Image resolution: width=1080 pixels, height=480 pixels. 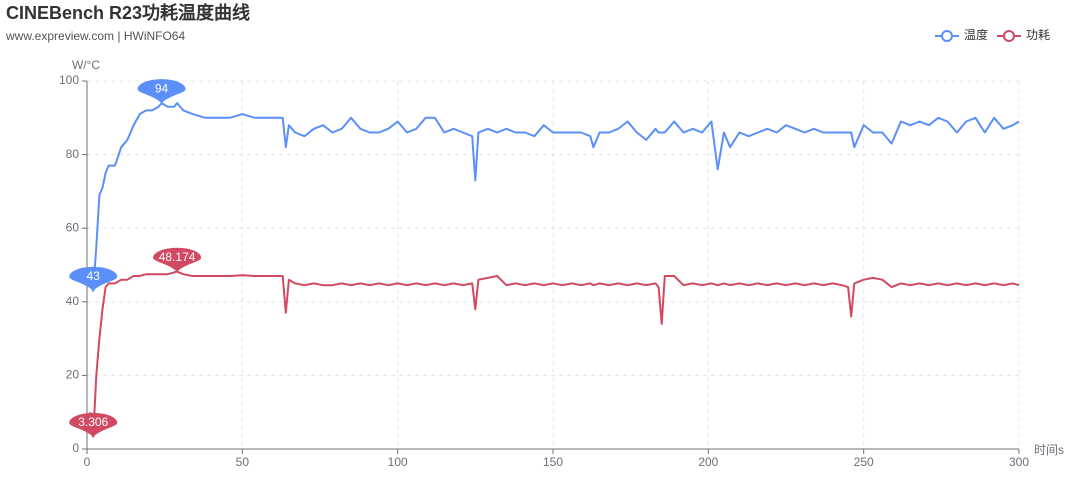 What do you see at coordinates (73, 301) in the screenshot?
I see `y-tick-label: 40` at bounding box center [73, 301].